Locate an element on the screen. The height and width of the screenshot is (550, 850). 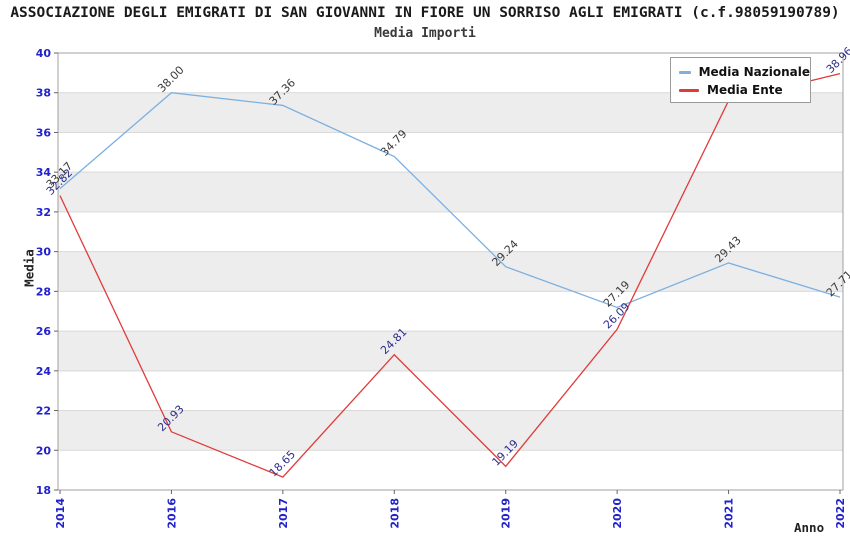
y-axis-title: Media is located at coordinates (29, 268).